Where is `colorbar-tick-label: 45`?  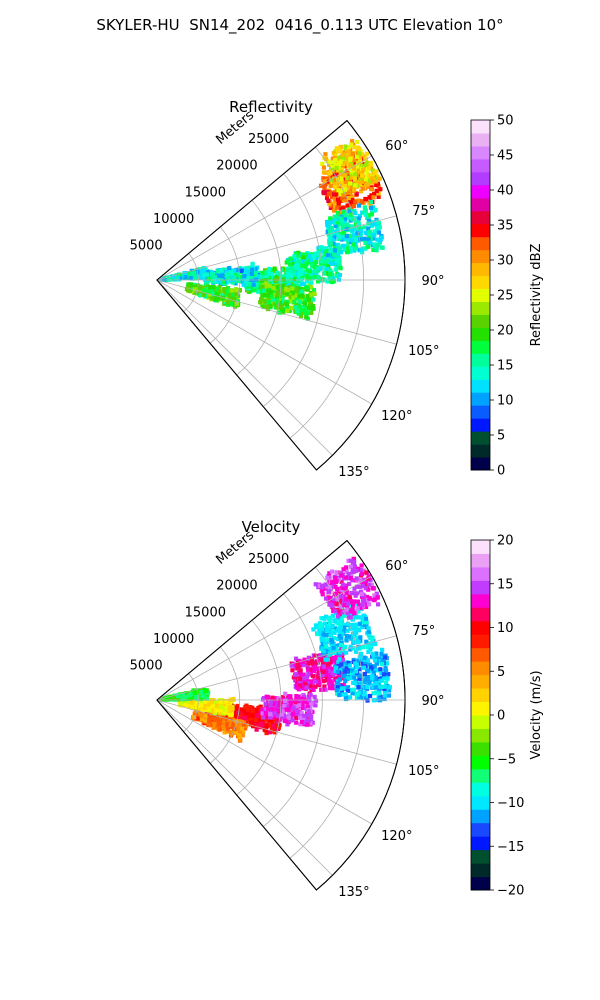 colorbar-tick-label: 45 is located at coordinates (505, 156).